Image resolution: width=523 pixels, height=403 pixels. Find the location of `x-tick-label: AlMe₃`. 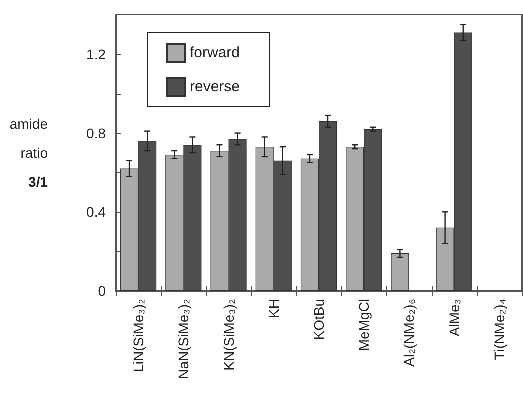

x-tick-label: AlMe₃ is located at coordinates (454, 318).